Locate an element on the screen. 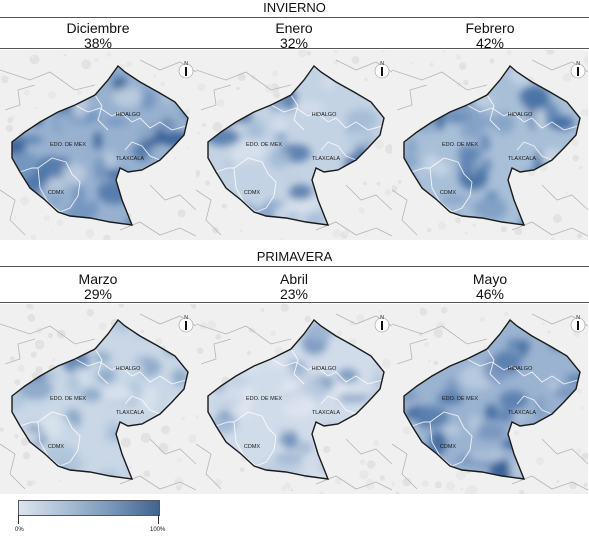 Image resolution: width=589 pixels, height=537 pixels. region-outline is located at coordinates (100, 145).